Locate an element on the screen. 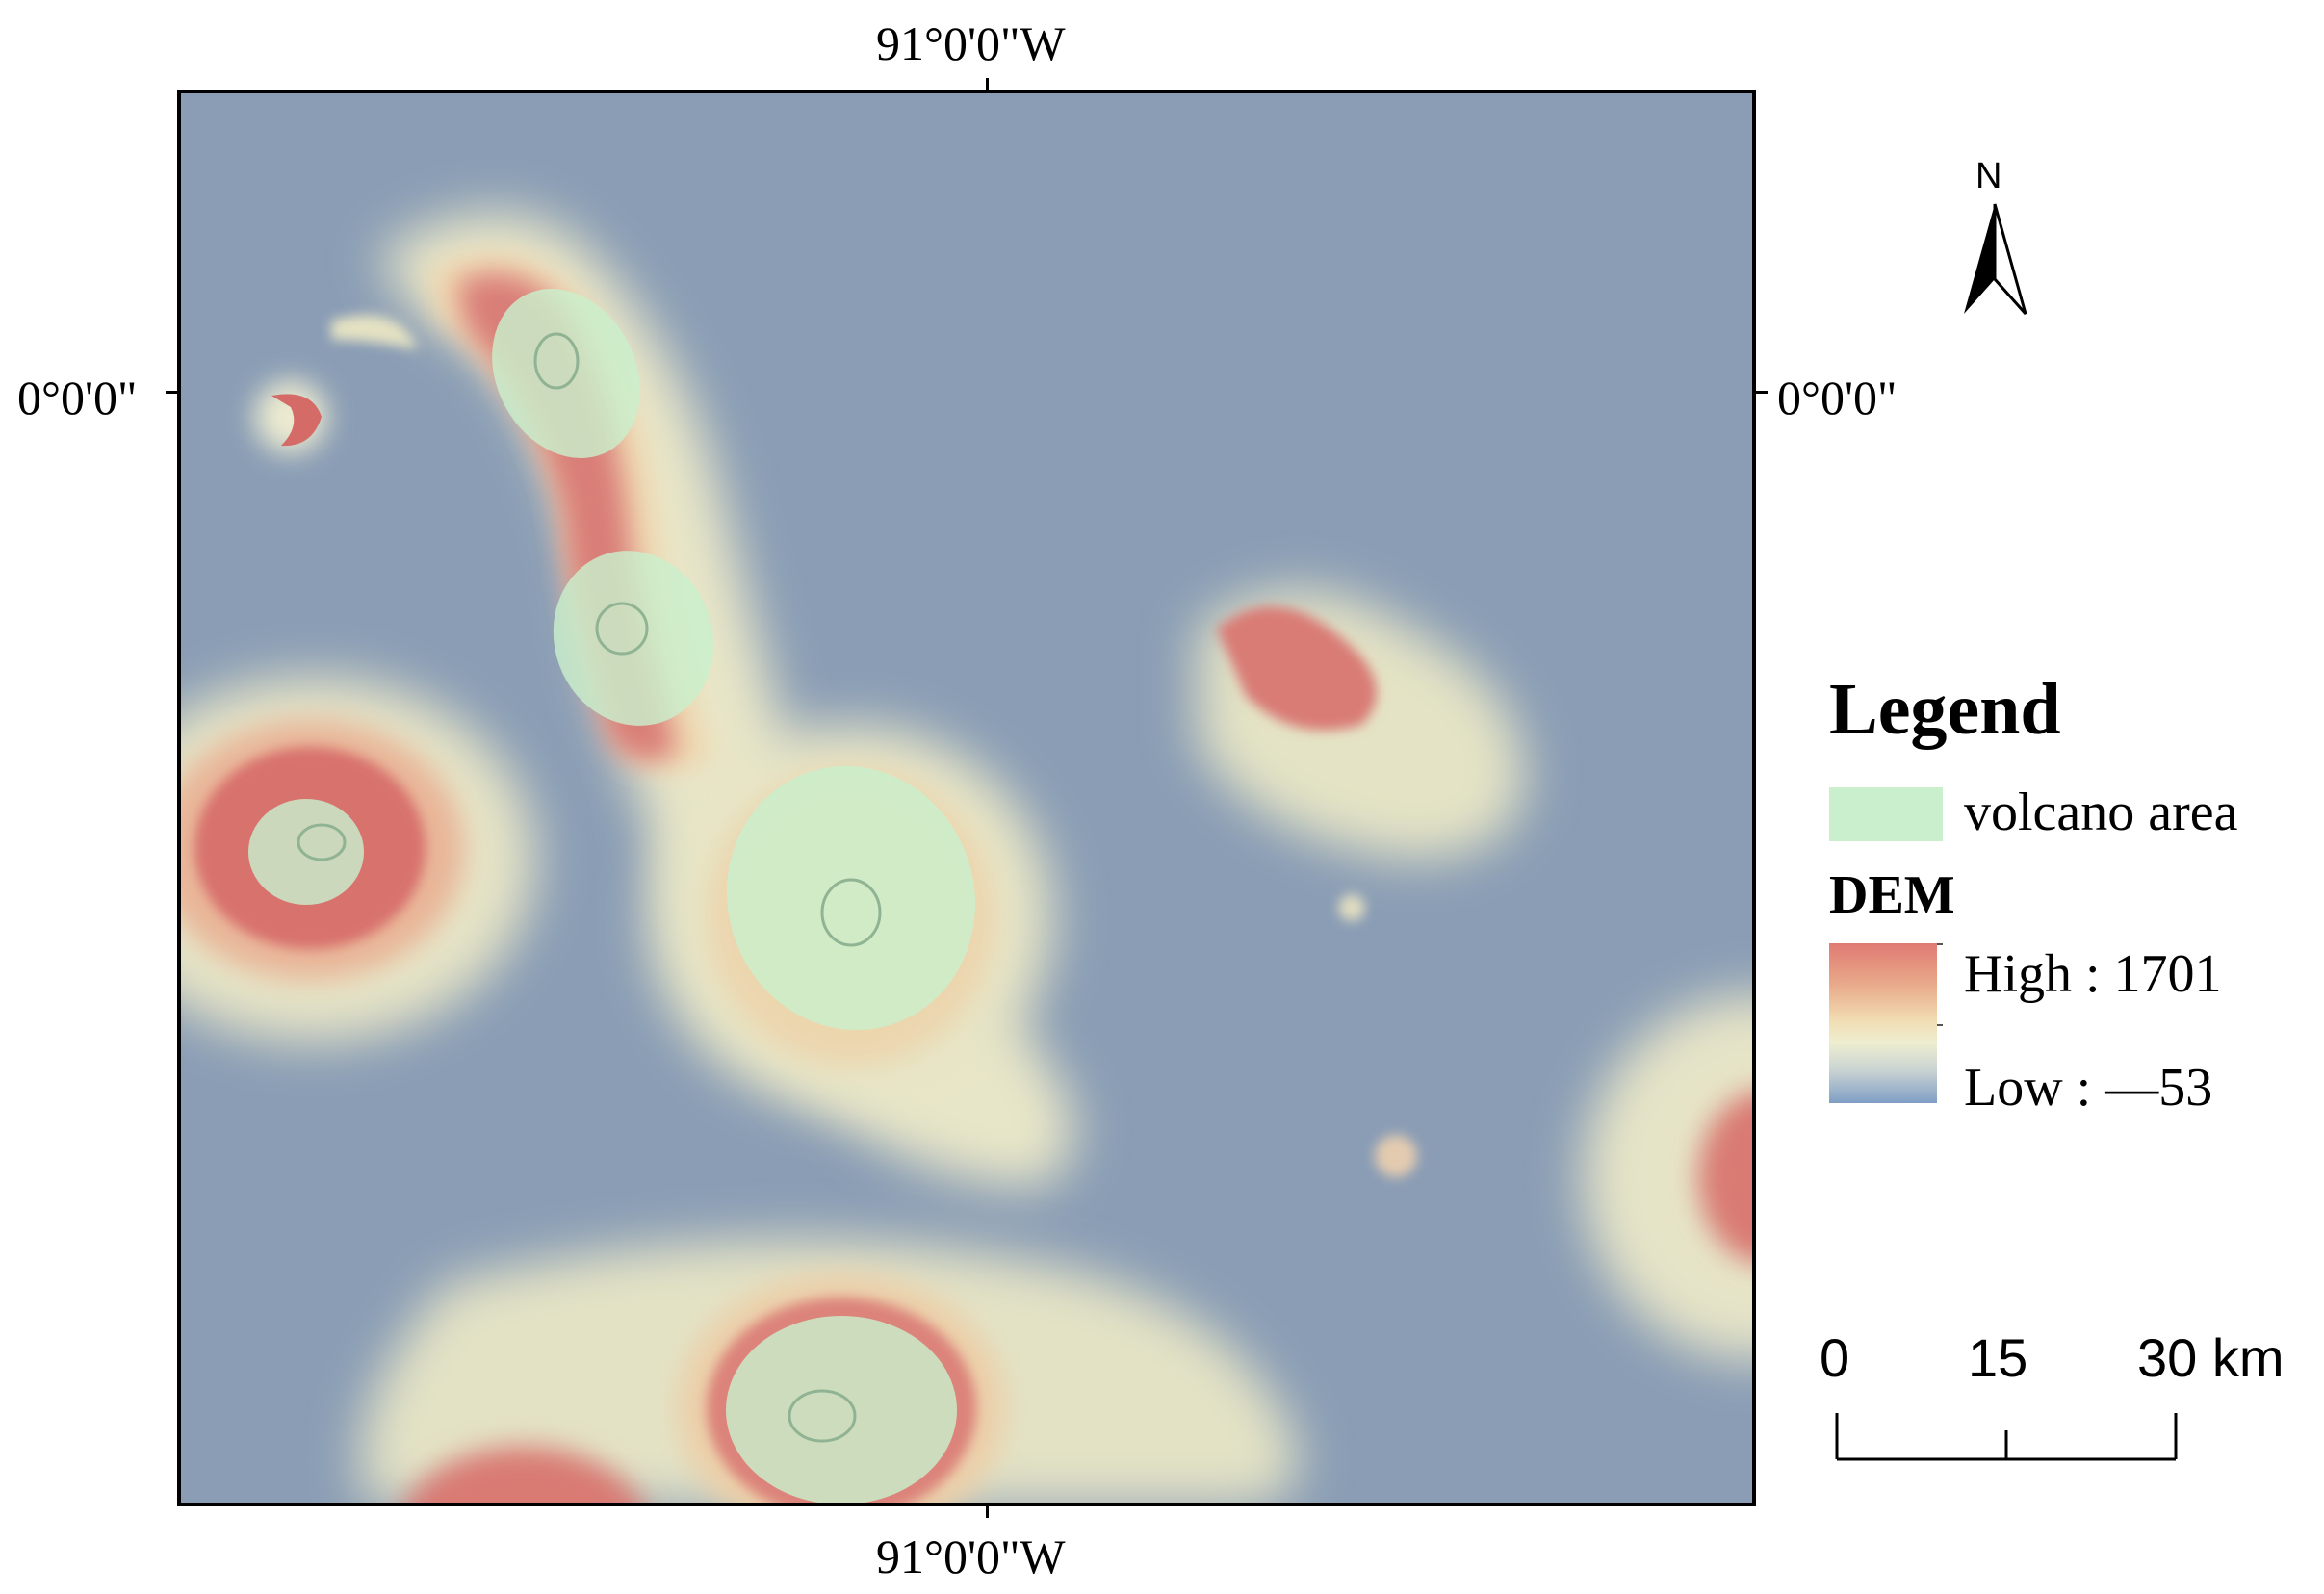 Image resolution: width=2324 pixels, height=1594 pixels. island-west-small is located at coordinates (290, 416).